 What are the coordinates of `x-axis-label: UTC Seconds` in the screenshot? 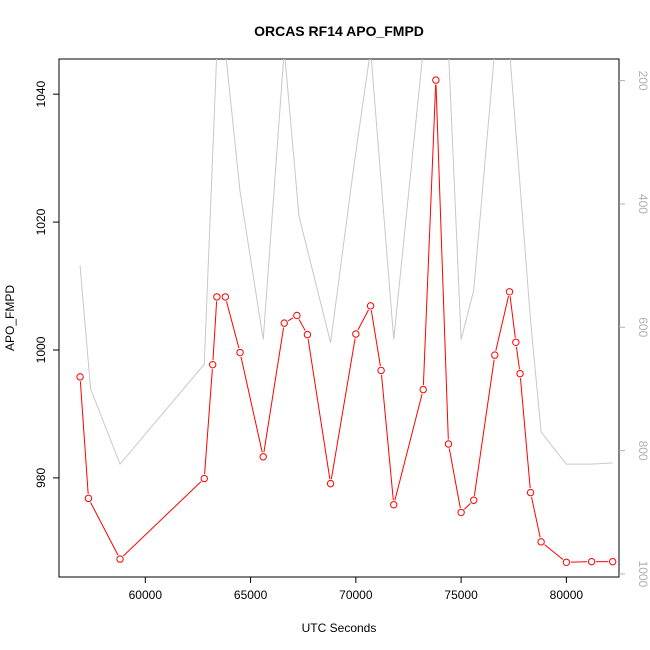 It's located at (339, 628).